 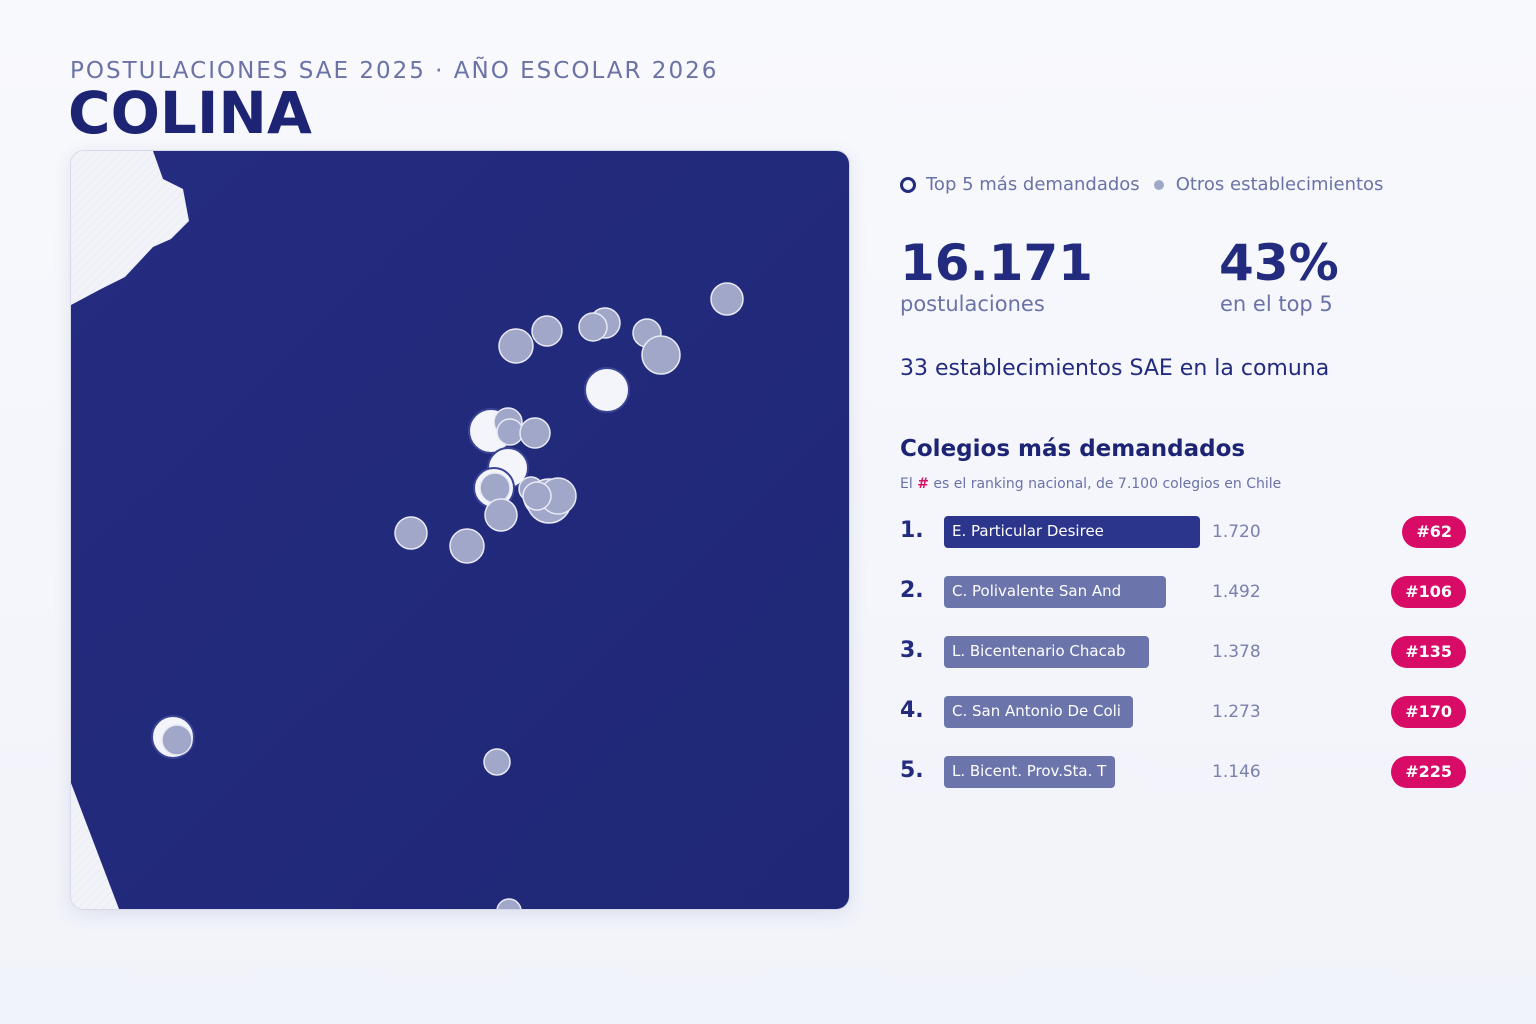 I want to click on applications-label: postulaciones, so click(x=972, y=304).